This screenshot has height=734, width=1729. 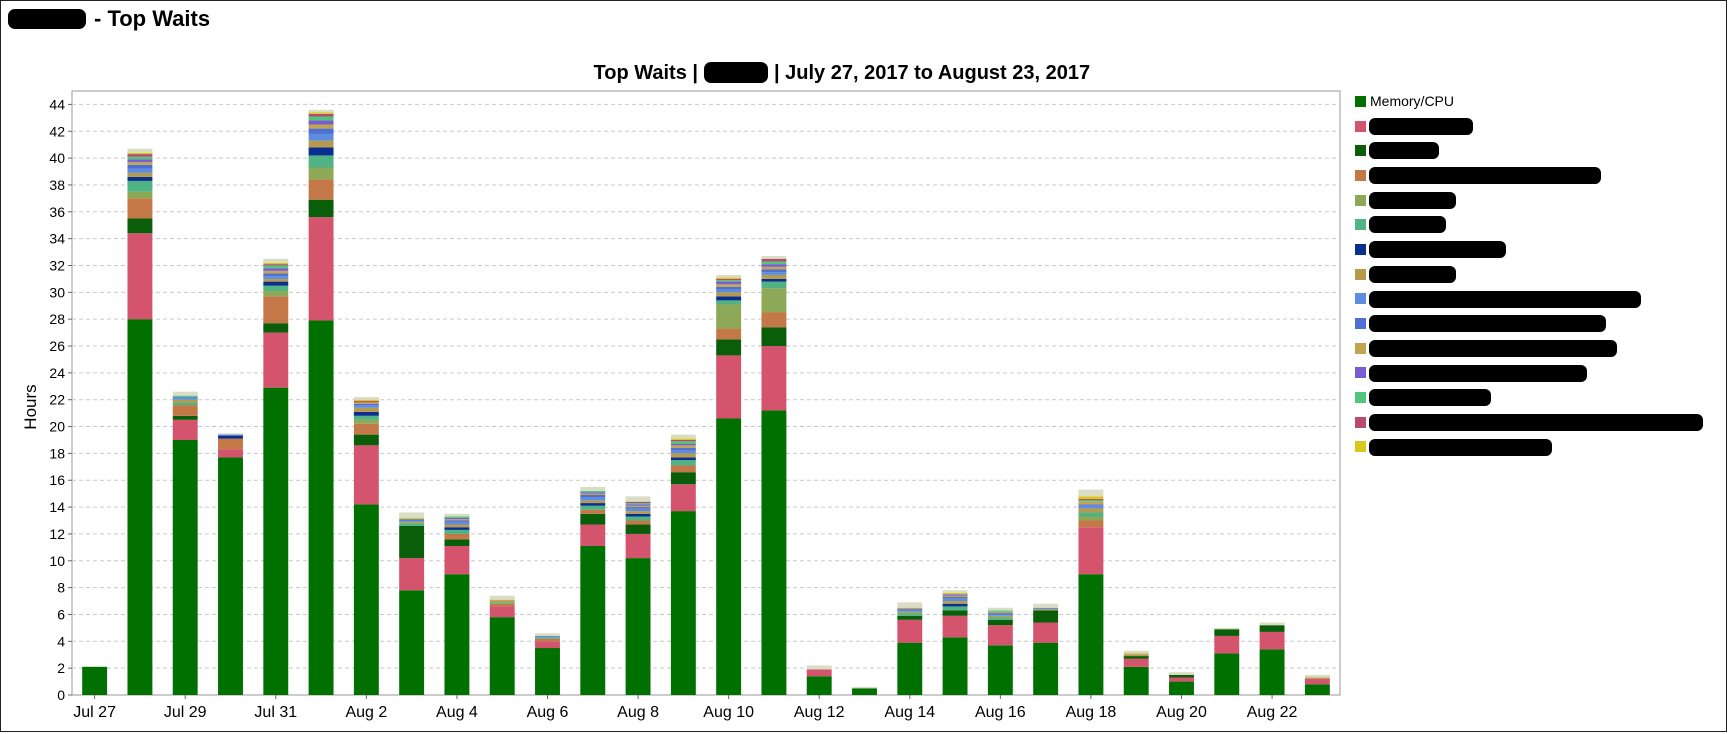 I want to click on x-tick-label: Jul 31, so click(x=275, y=712).